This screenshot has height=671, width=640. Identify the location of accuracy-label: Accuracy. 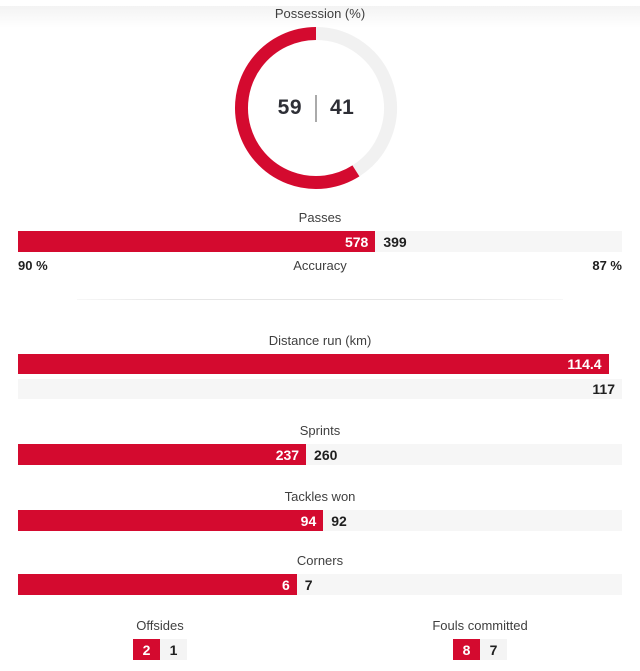
(320, 265).